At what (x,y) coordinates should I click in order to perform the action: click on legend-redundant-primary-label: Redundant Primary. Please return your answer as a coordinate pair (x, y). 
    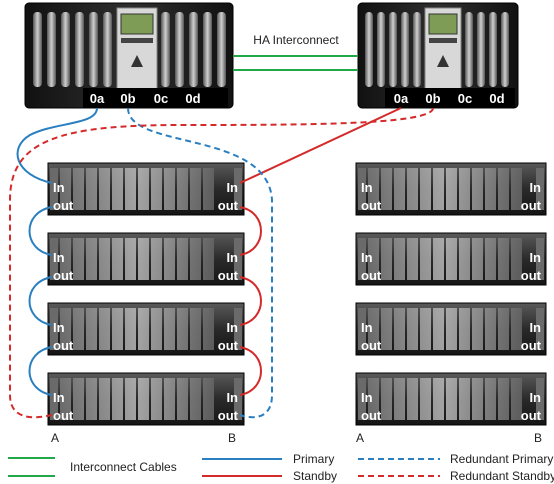
    Looking at the image, I should click on (501, 459).